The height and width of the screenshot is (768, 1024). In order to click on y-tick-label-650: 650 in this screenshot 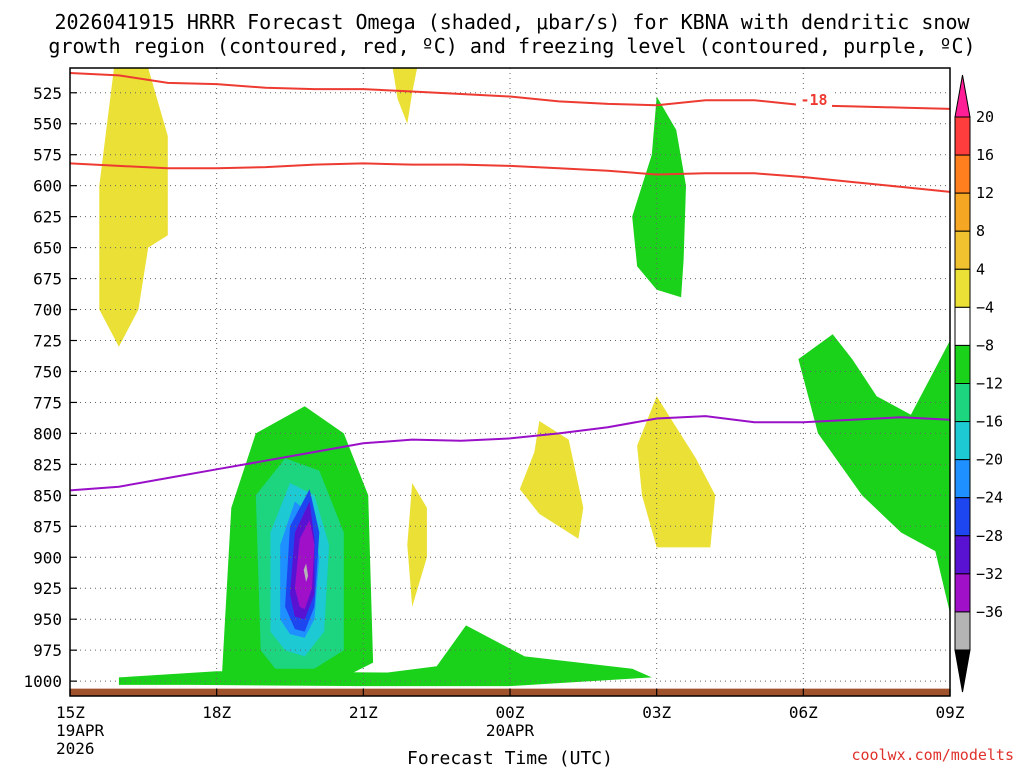, I will do `click(47, 248)`.